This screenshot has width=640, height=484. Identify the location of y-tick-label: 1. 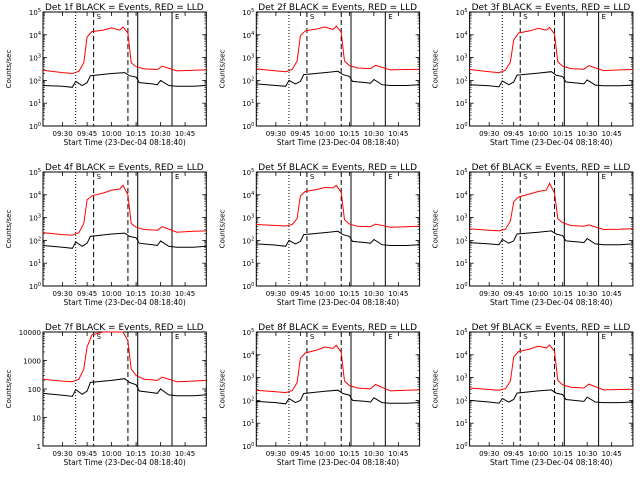
(39, 447).